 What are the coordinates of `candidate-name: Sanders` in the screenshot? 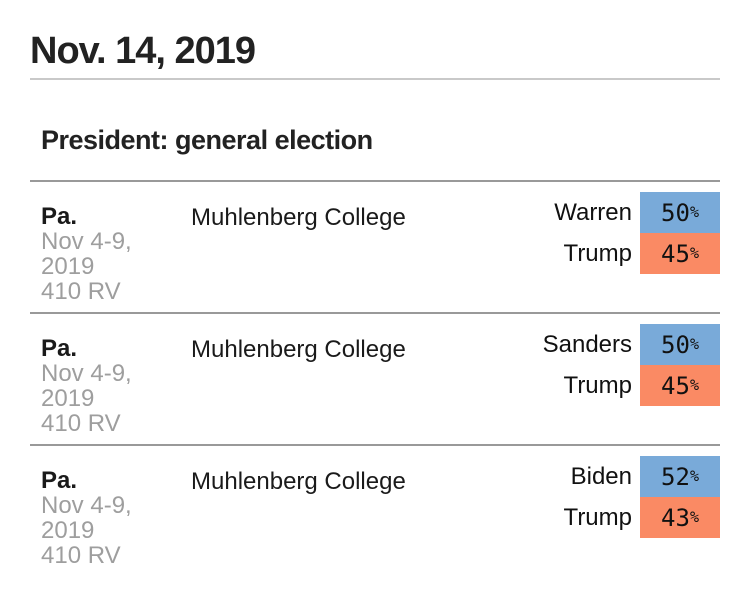 It's located at (587, 344).